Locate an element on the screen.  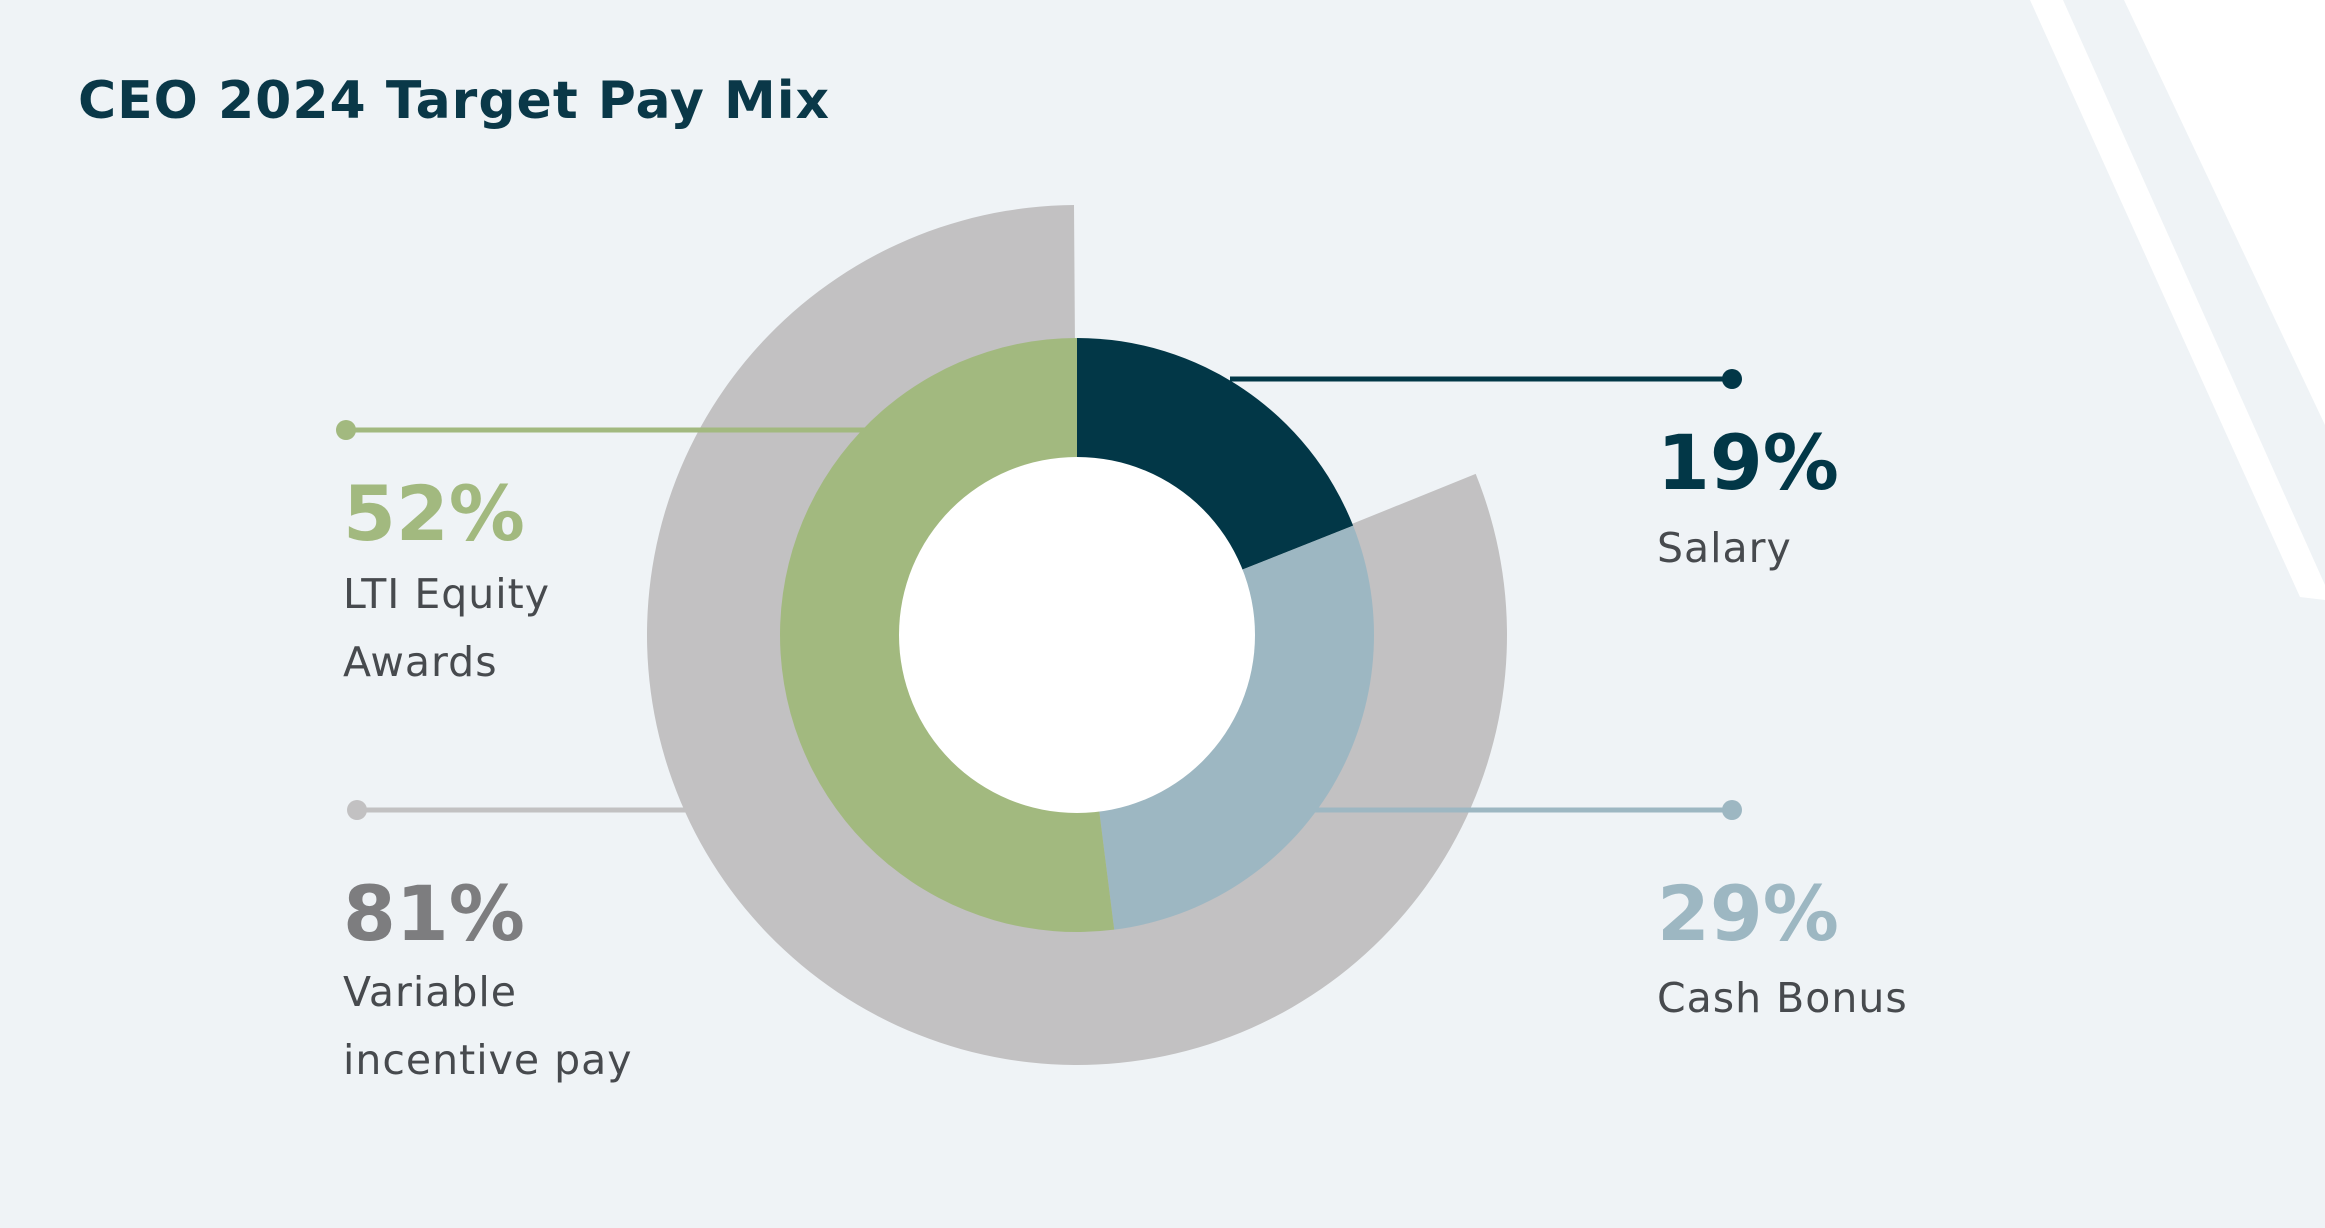
chart-title: CEO 2024 Target Pay Mix is located at coordinates (454, 101).